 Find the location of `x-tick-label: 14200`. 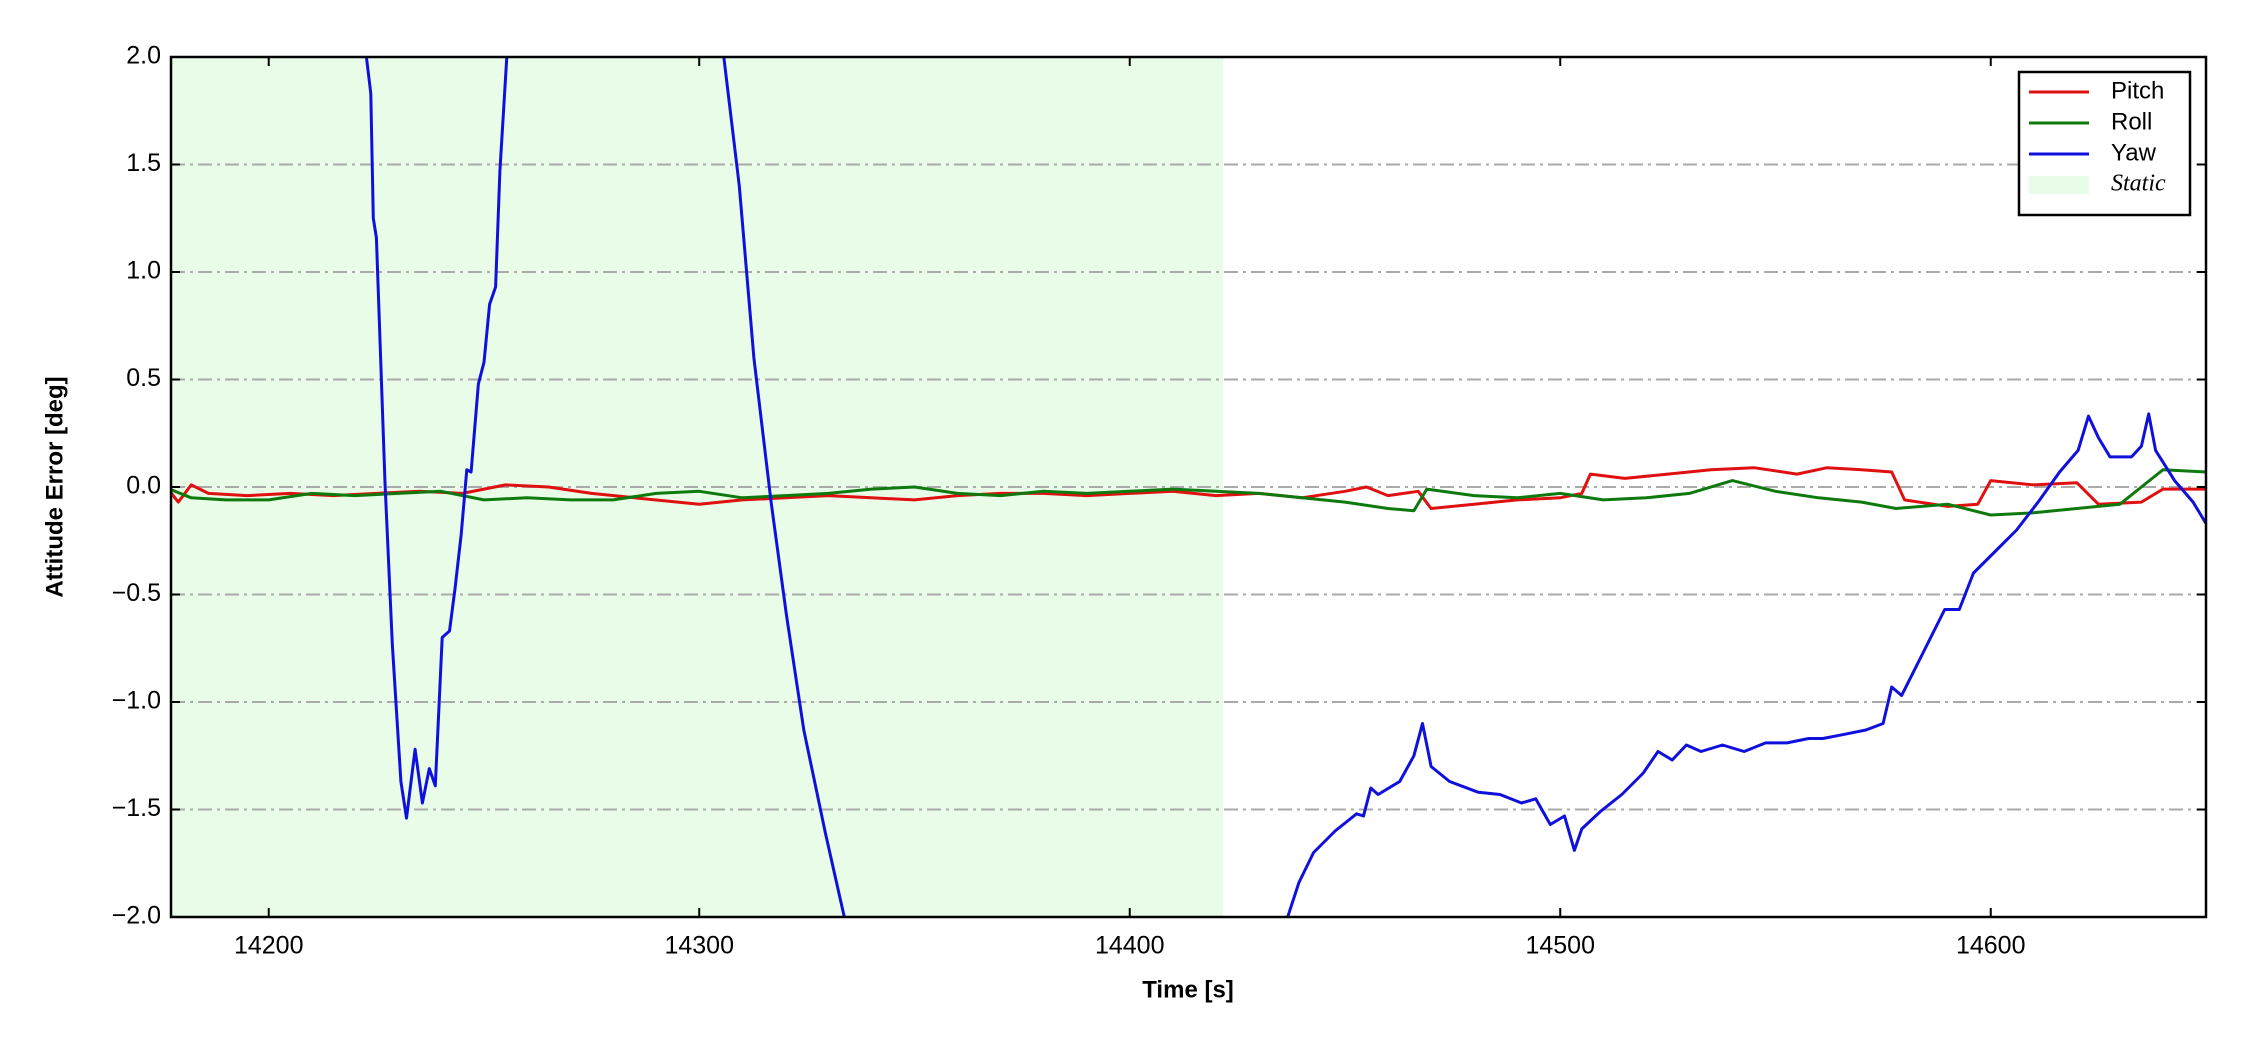

x-tick-label: 14200 is located at coordinates (269, 946).